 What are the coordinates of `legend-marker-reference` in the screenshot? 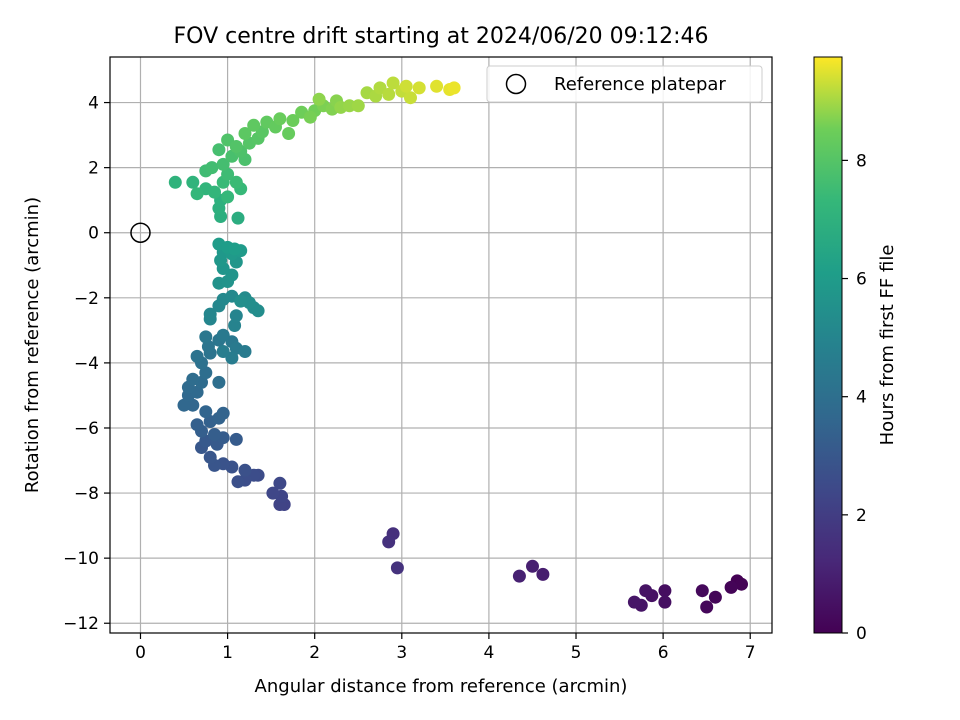 It's located at (516, 84).